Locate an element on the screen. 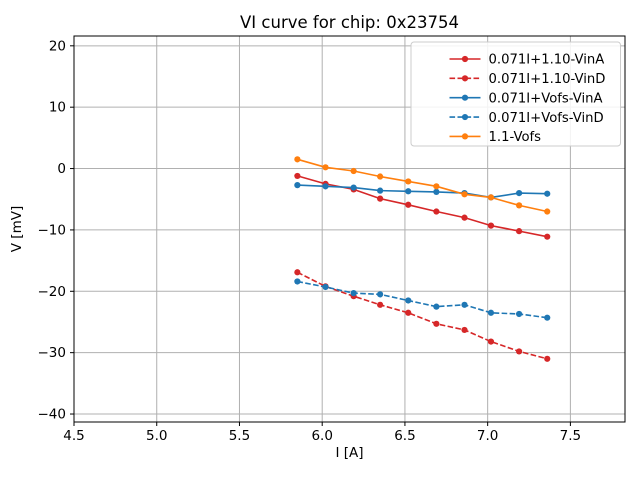  y-tick-label: 10 is located at coordinates (57, 108).